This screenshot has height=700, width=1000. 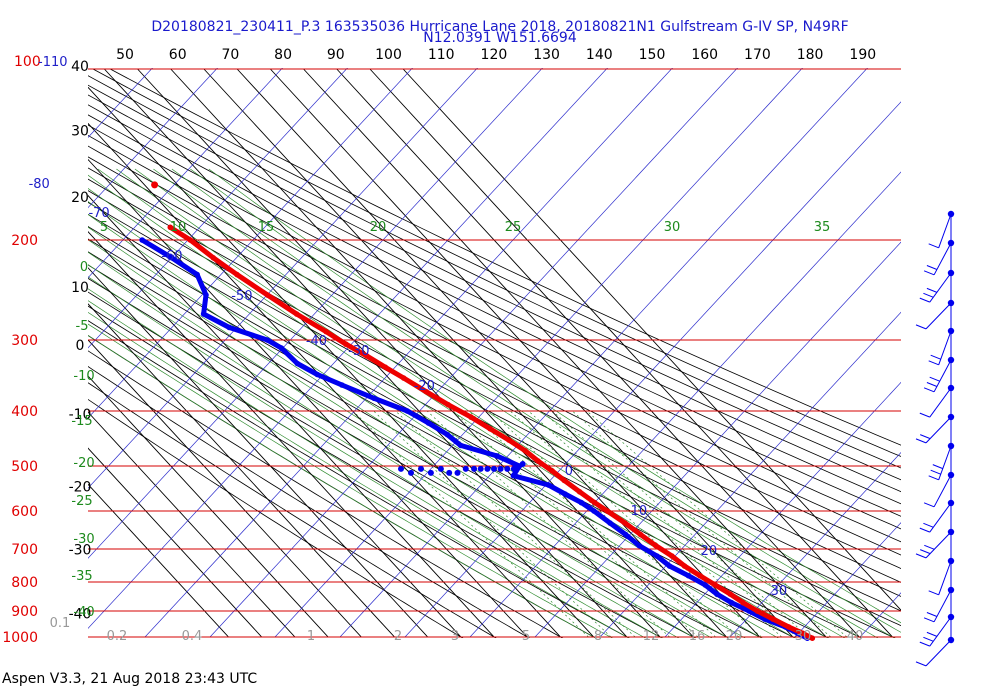 I want to click on isotherm-label: -80, so click(x=39, y=184).